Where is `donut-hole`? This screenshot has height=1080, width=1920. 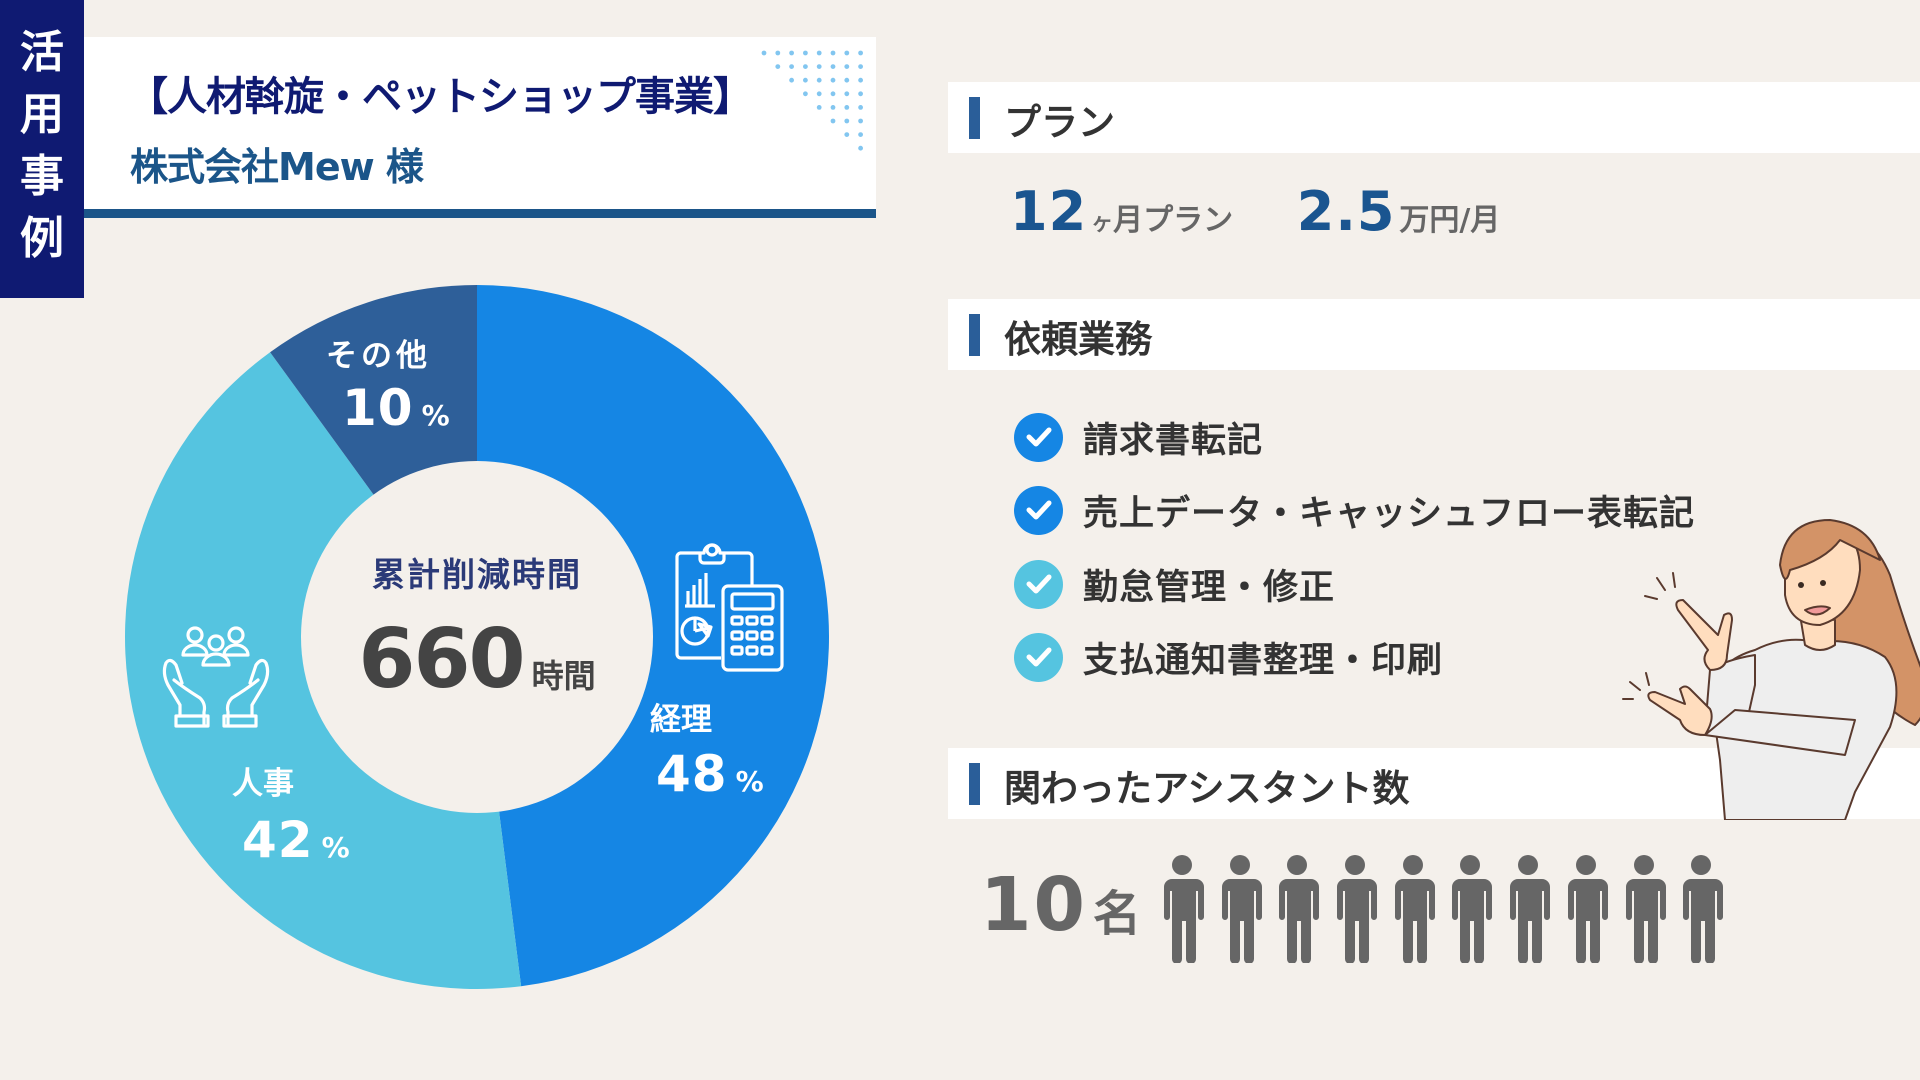
donut-hole is located at coordinates (477, 637).